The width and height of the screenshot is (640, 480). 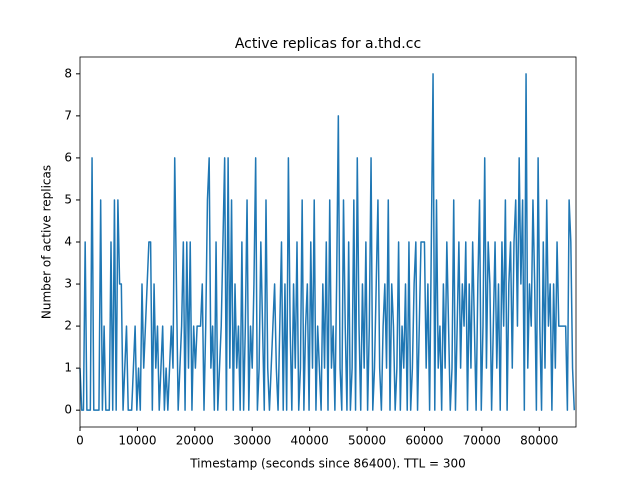 What do you see at coordinates (310, 441) in the screenshot?
I see `x-tick-label: 40000` at bounding box center [310, 441].